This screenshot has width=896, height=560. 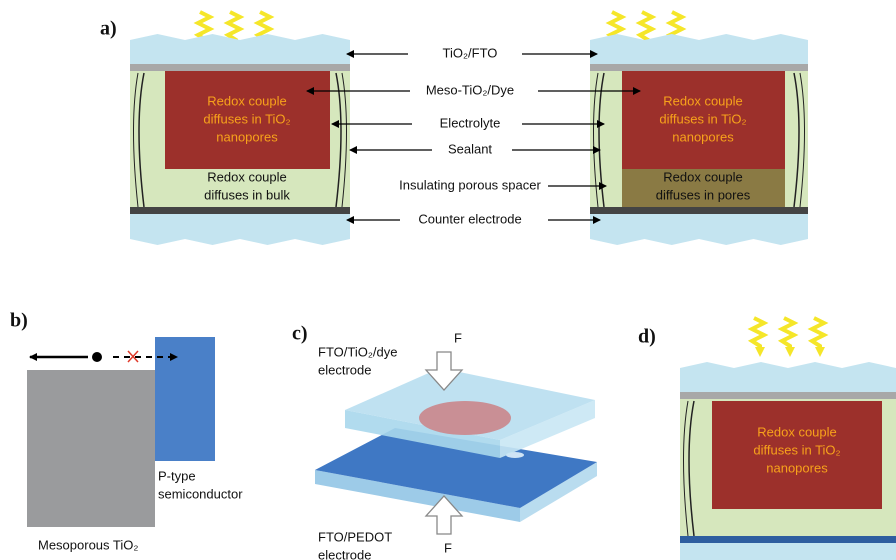 I want to click on bottom-slab, so click(x=456, y=468).